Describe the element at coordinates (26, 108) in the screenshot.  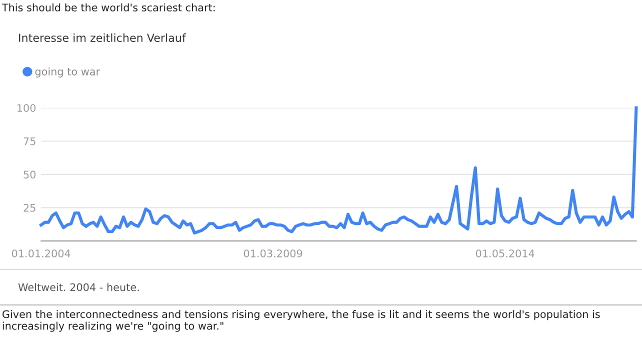
I see `y-tick-label: 100` at that location.